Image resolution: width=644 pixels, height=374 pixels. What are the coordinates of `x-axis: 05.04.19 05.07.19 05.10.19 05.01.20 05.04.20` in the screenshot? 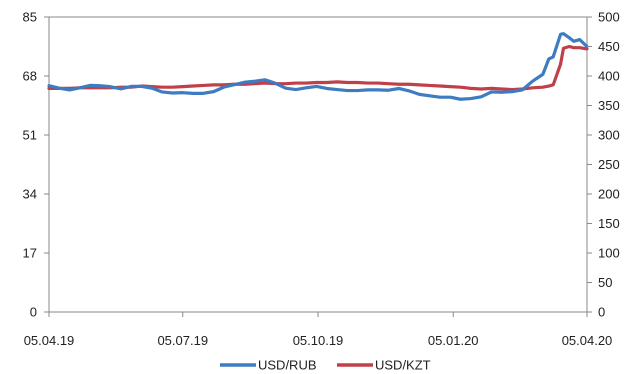 It's located at (318, 330).